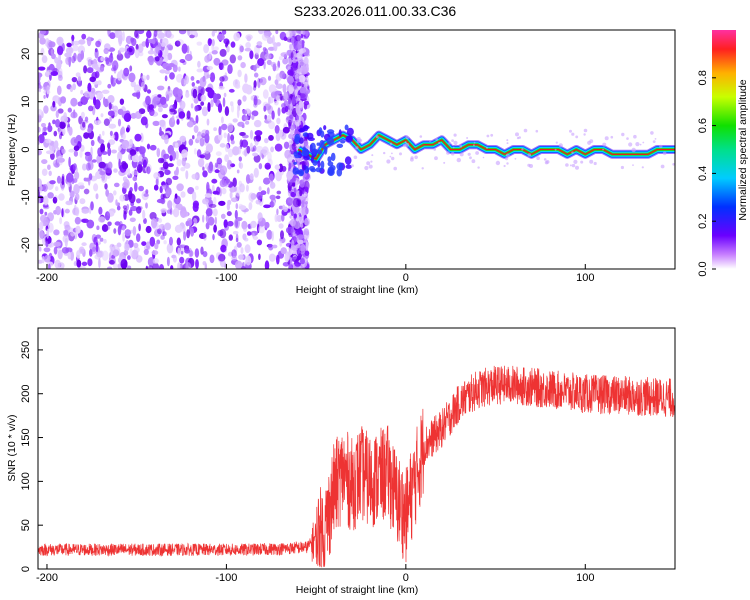 Image resolution: width=750 pixels, height=600 pixels. What do you see at coordinates (703, 173) in the screenshot?
I see `colorbar-tick-label: 0.4` at bounding box center [703, 173].